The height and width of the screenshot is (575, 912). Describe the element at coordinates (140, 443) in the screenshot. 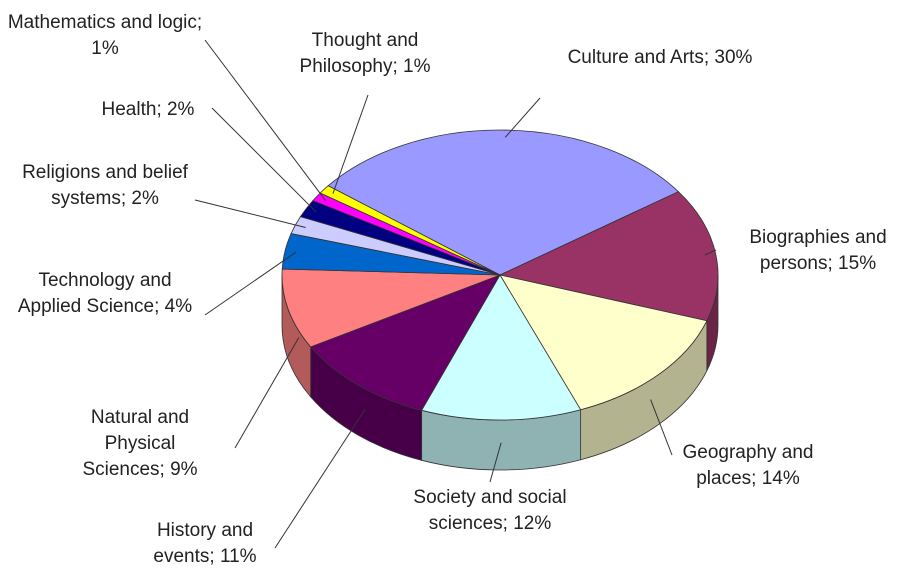

I see `data-label: Natural and Physical Sciences; 9%` at that location.